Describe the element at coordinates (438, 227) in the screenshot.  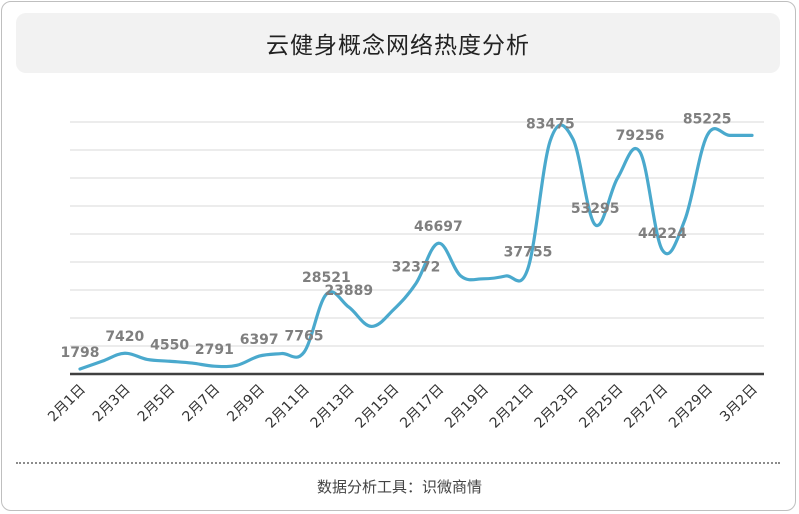
I see `data-label: 46697` at that location.